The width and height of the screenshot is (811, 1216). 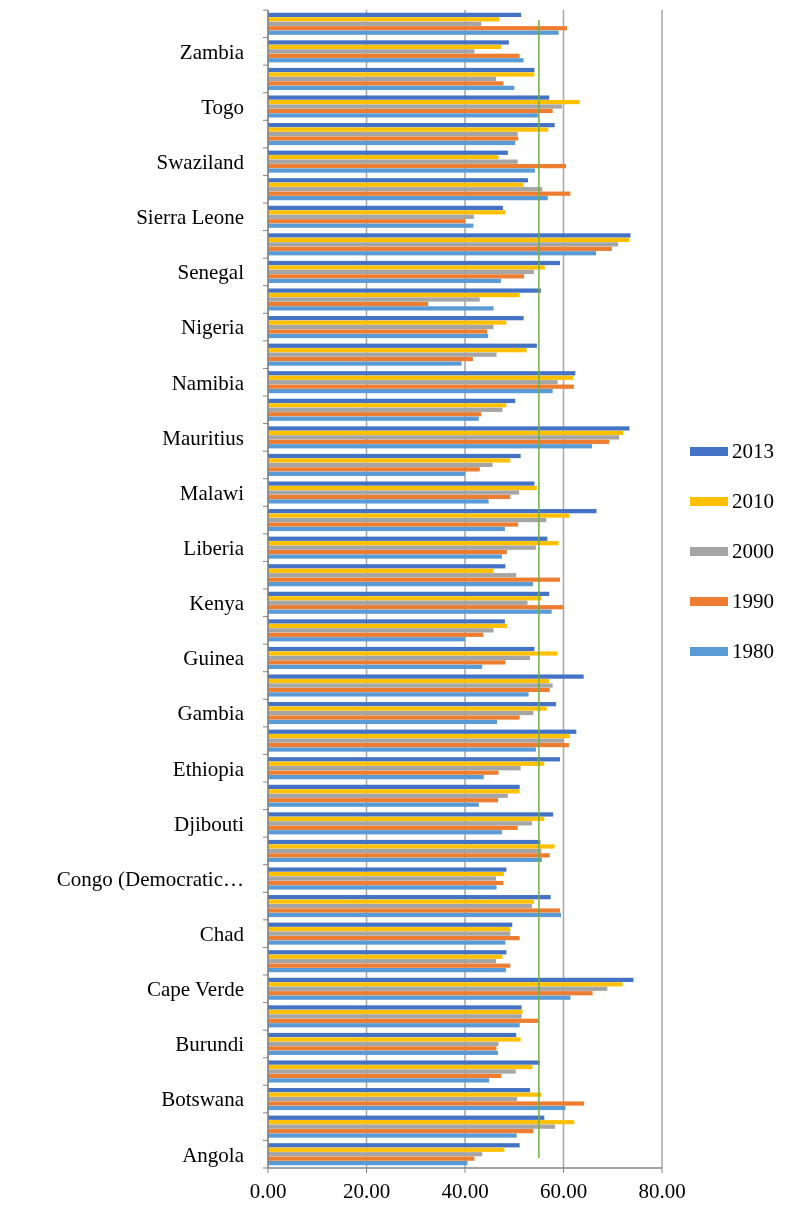 I want to click on y-tick-label: Senegal, so click(x=211, y=272).